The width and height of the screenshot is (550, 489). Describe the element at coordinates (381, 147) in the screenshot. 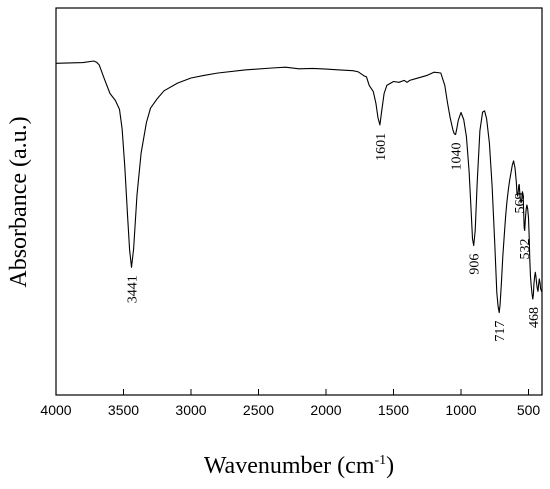

I see `peak-label-1601: 1601` at that location.